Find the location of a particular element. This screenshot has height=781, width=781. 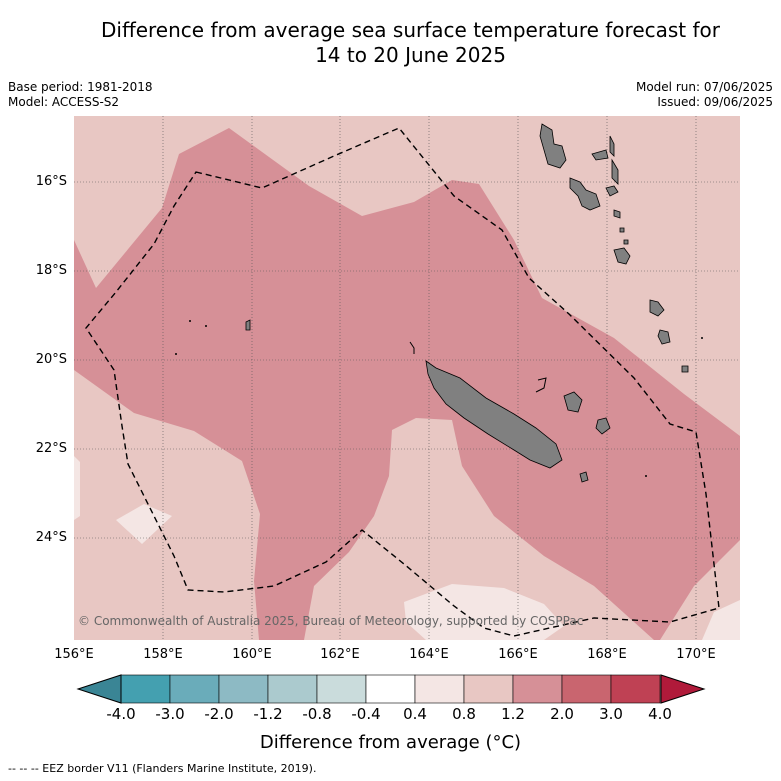

matthew-island is located at coordinates (248, 325).